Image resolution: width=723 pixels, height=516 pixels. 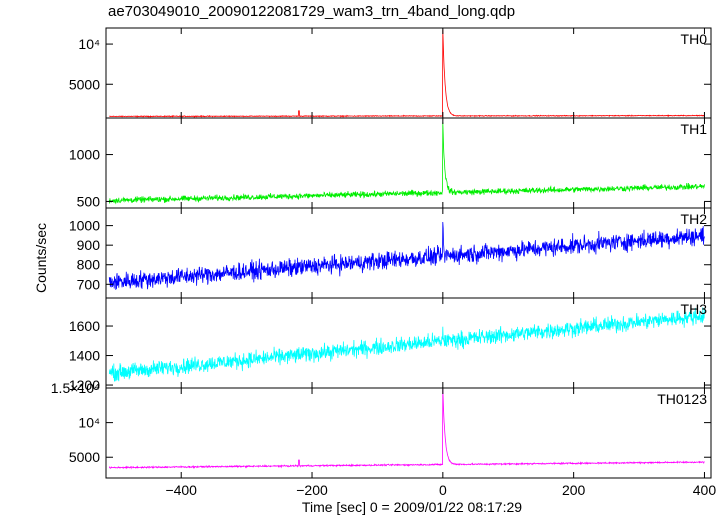 What do you see at coordinates (694, 309) in the screenshot?
I see `series-label-th3: TH3` at bounding box center [694, 309].